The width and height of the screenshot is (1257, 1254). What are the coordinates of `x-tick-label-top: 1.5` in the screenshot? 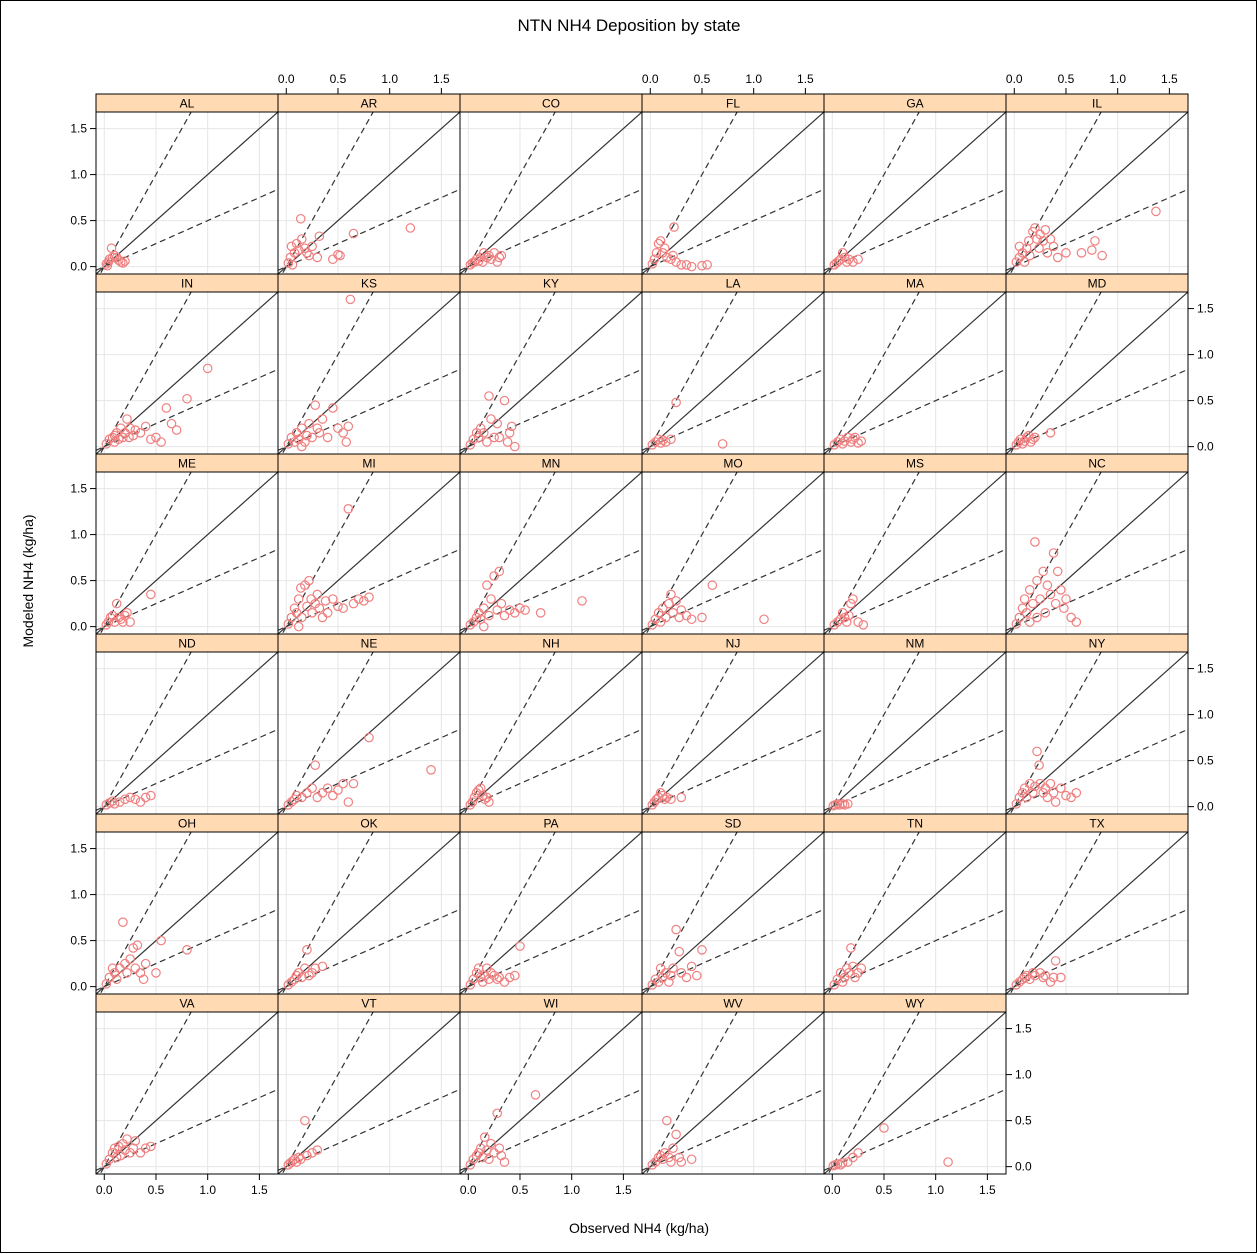 It's located at (1169, 79).